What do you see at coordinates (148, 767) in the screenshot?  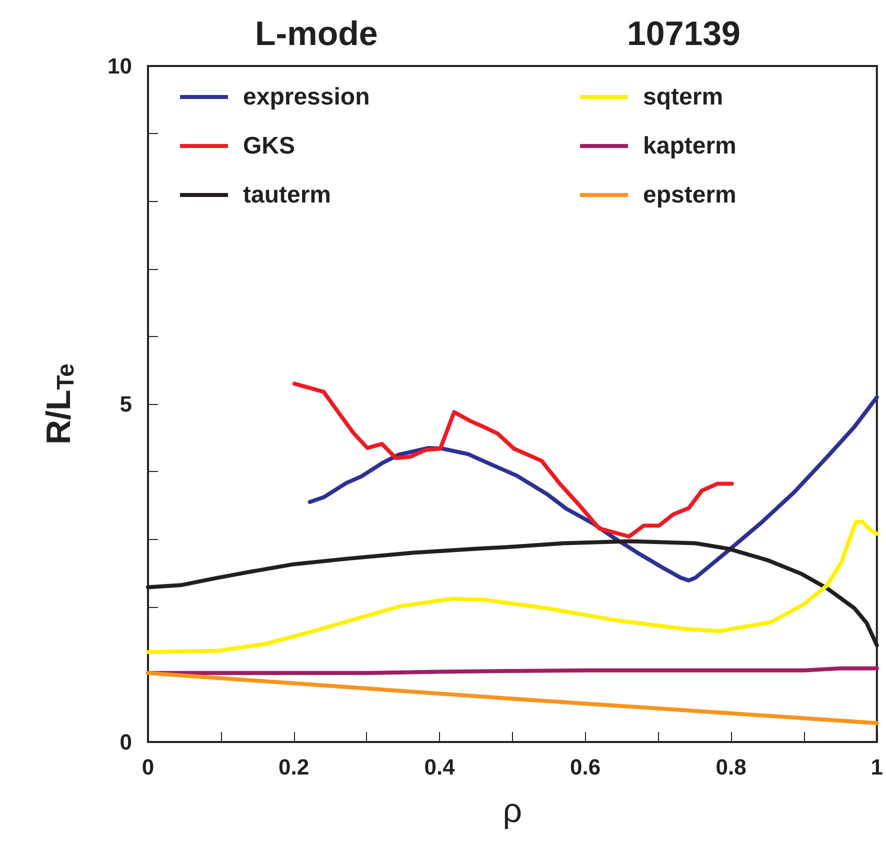 I see `x-tick-label: 0` at bounding box center [148, 767].